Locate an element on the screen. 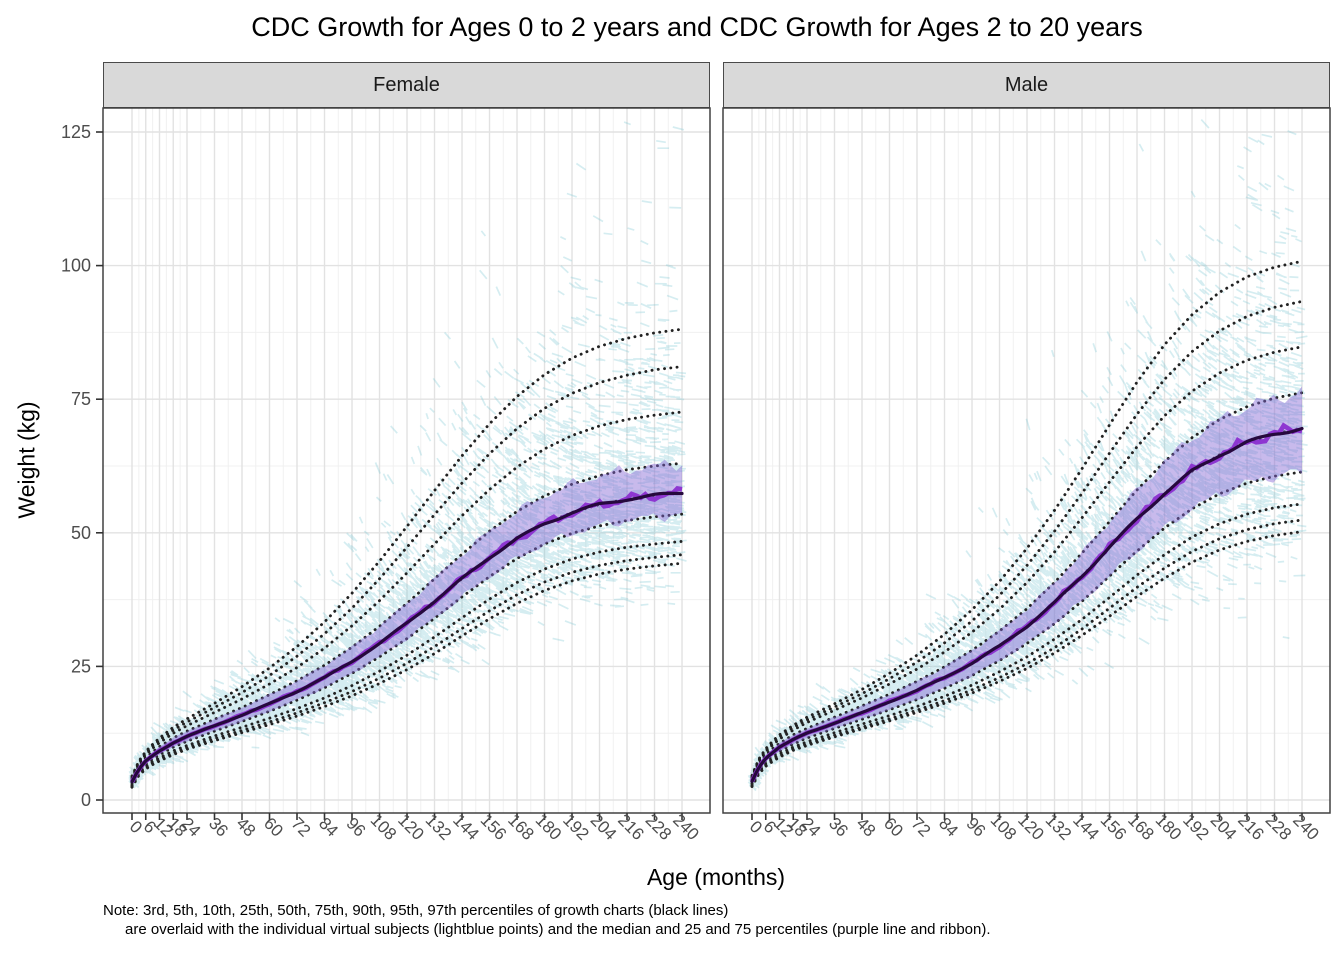 This screenshot has width=1344, height=960. smoothed-median-line is located at coordinates (407, 637).